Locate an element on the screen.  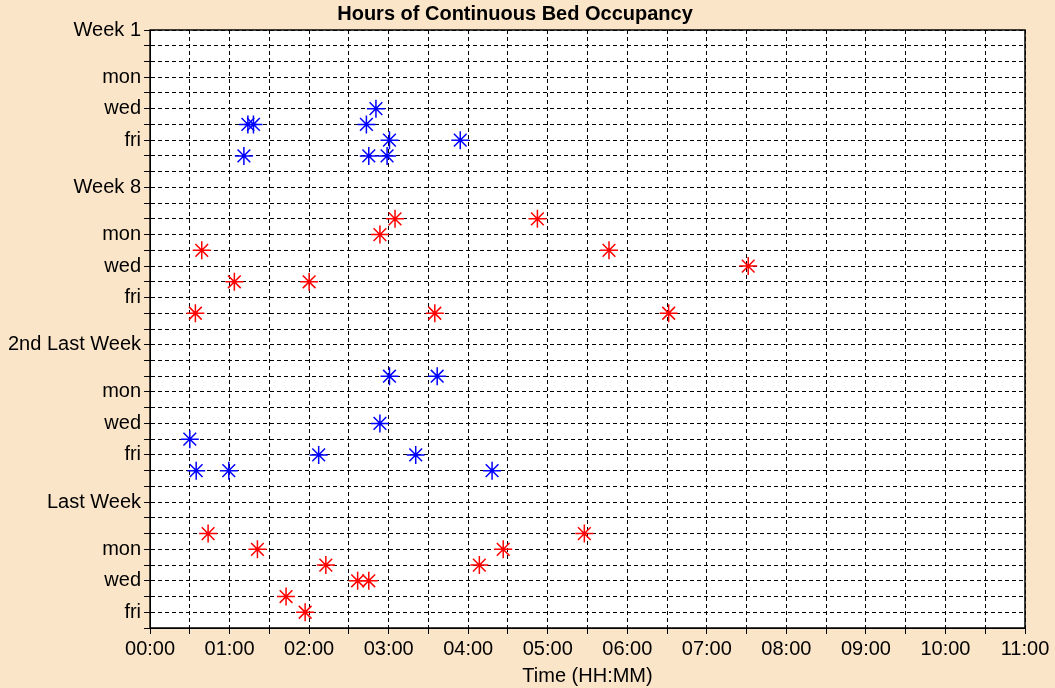
y-tick-label: 2nd Last Week is located at coordinates (75, 343).